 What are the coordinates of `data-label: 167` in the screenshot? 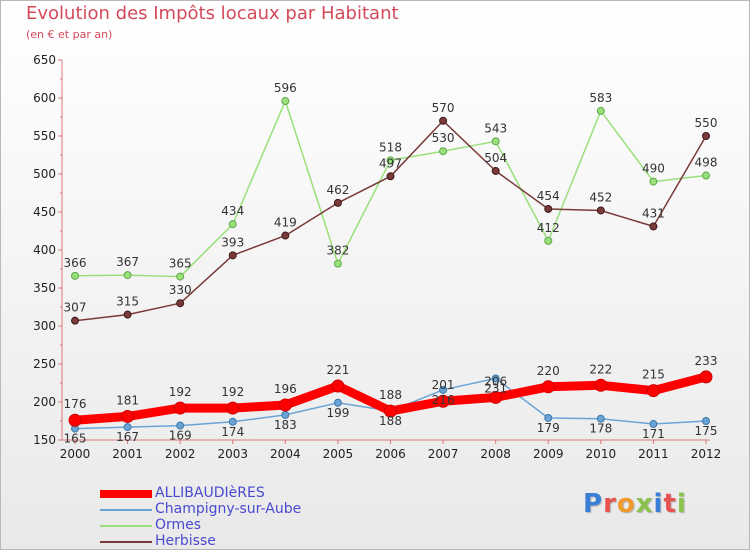 It's located at (127, 437).